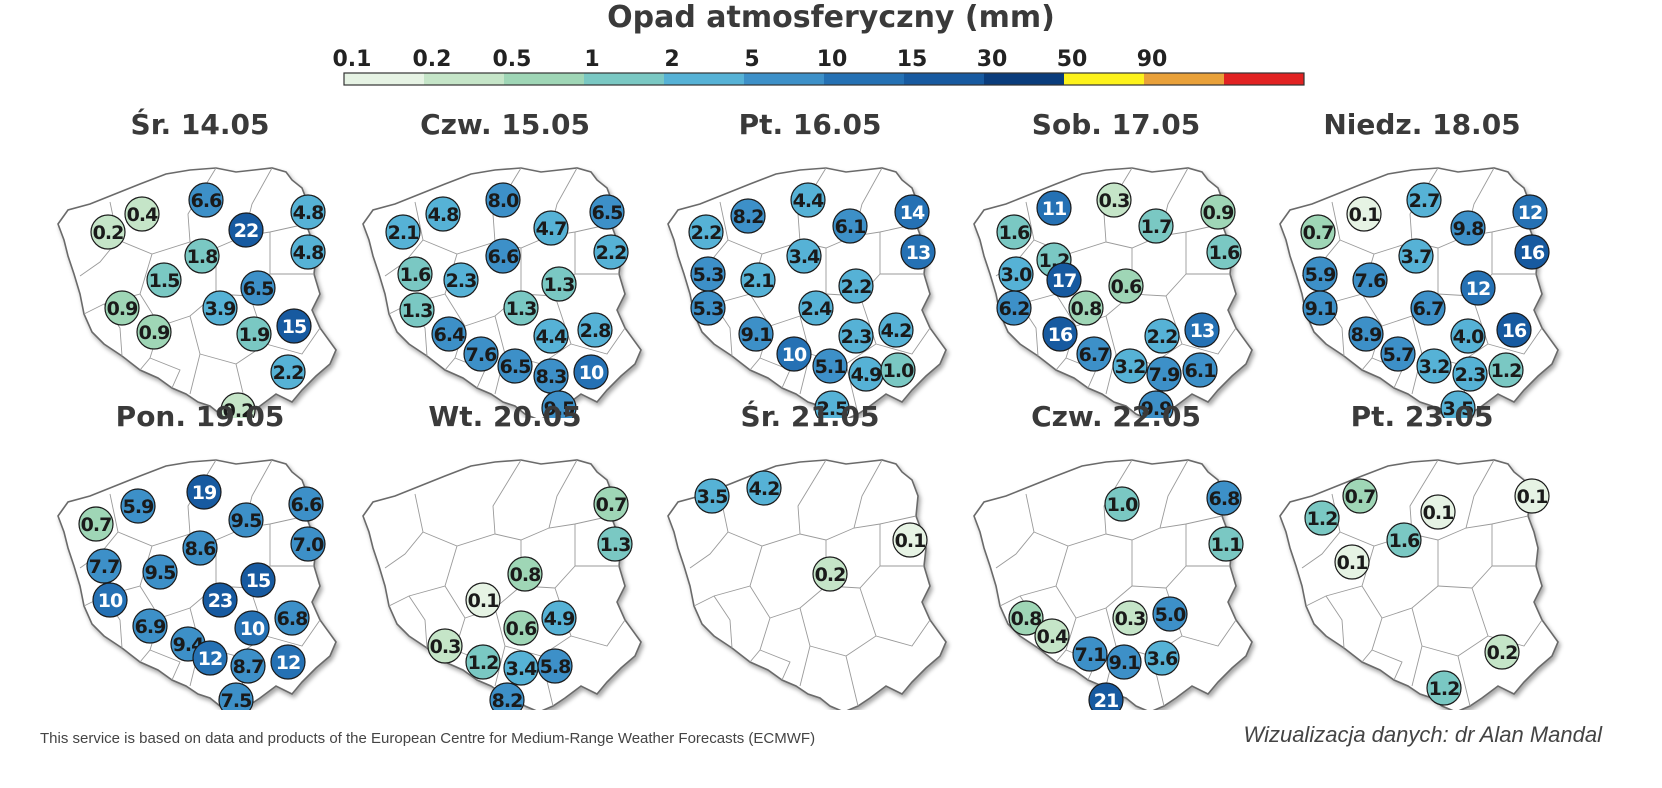 The width and height of the screenshot is (1662, 788). What do you see at coordinates (751, 59) in the screenshot?
I see `legend-tick-label: 5` at bounding box center [751, 59].